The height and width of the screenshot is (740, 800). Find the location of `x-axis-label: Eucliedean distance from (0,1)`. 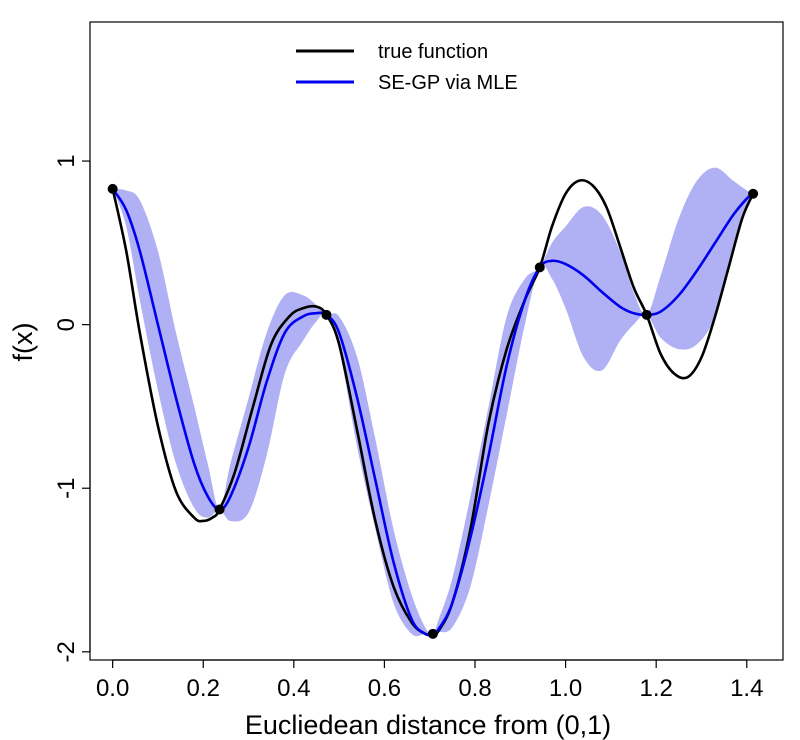

x-axis-label: Eucliedean distance from (0,1) is located at coordinates (428, 725).